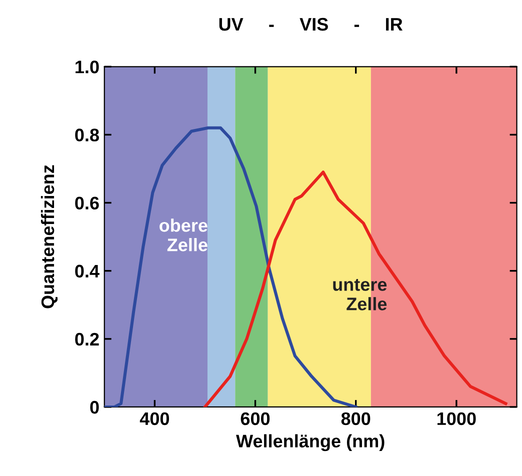 This screenshot has width=522, height=476. Describe the element at coordinates (87, 203) in the screenshot. I see `y-tick-label: 0.6` at that location.